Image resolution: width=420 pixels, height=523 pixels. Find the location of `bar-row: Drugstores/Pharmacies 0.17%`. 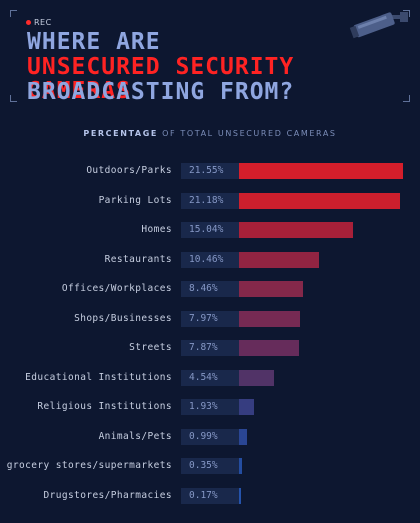

bar-row: Drugstores/Pharmacies 0.17% is located at coordinates (210, 495).